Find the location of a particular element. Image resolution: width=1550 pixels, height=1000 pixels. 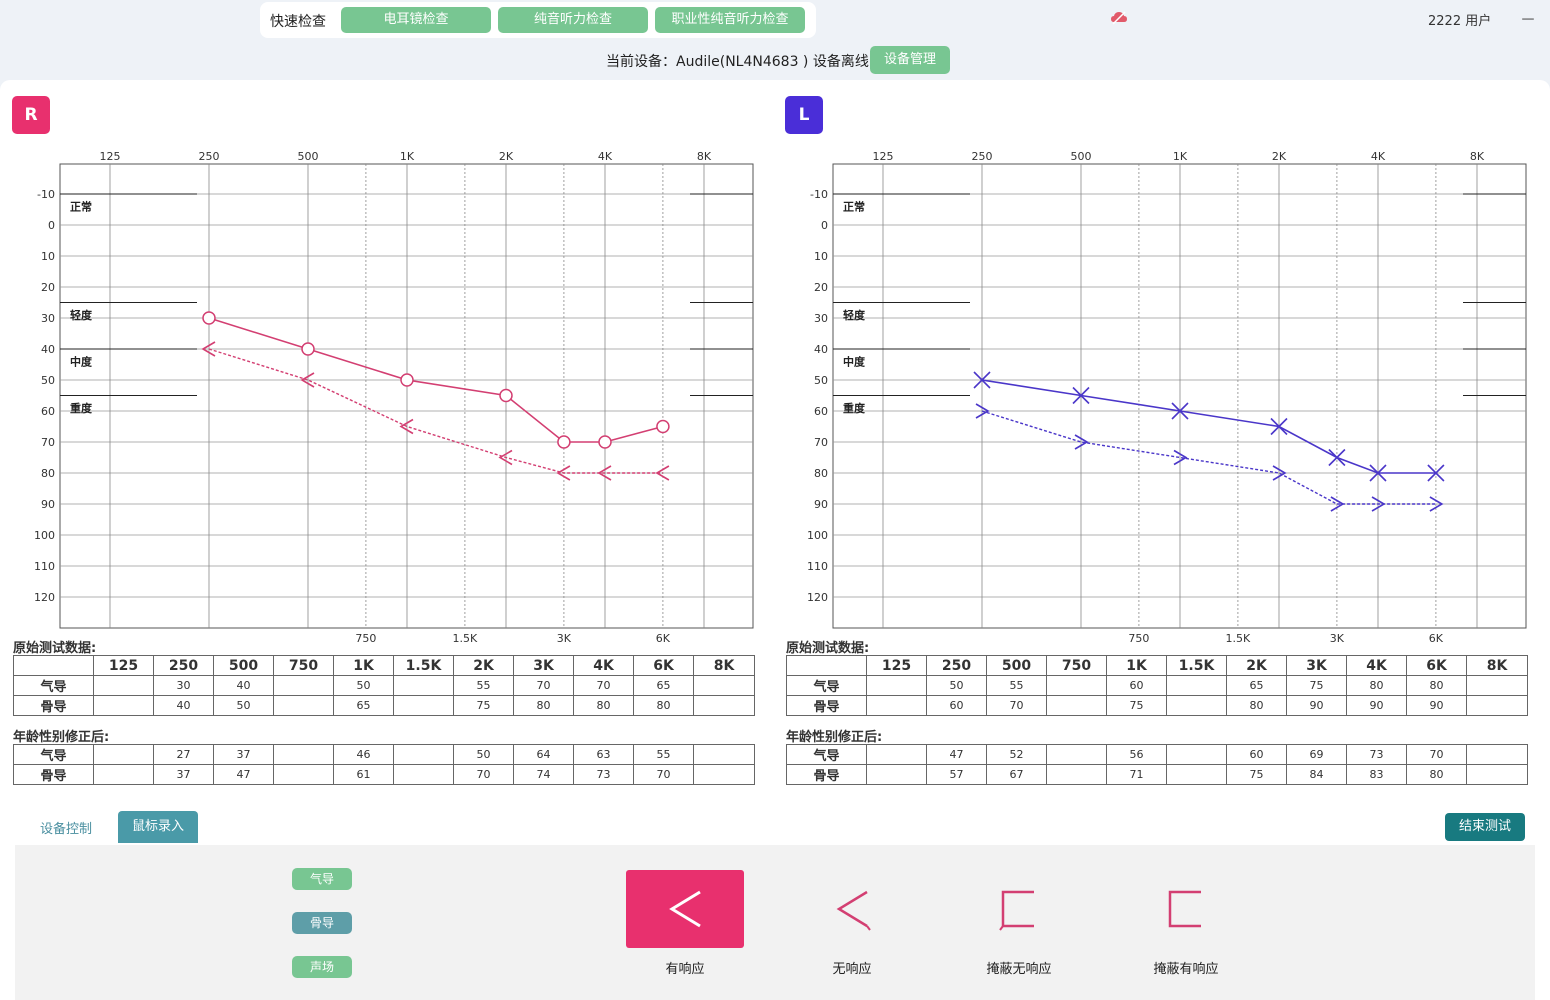

user-label: 2222 用户 is located at coordinates (1460, 21).